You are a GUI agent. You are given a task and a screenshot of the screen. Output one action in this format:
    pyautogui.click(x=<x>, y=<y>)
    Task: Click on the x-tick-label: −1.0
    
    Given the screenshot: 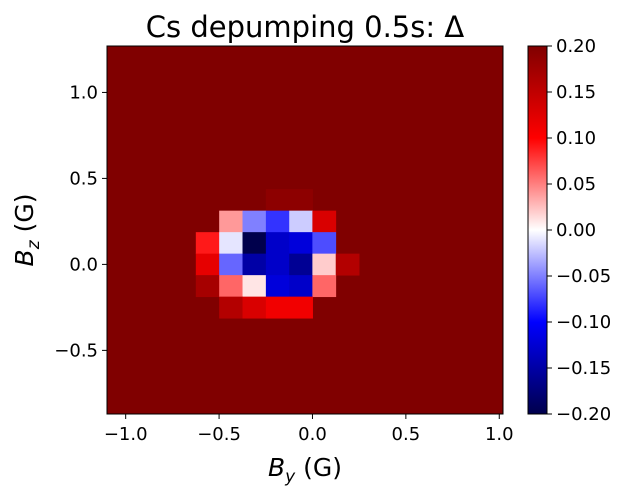 What is the action you would take?
    pyautogui.click(x=126, y=434)
    